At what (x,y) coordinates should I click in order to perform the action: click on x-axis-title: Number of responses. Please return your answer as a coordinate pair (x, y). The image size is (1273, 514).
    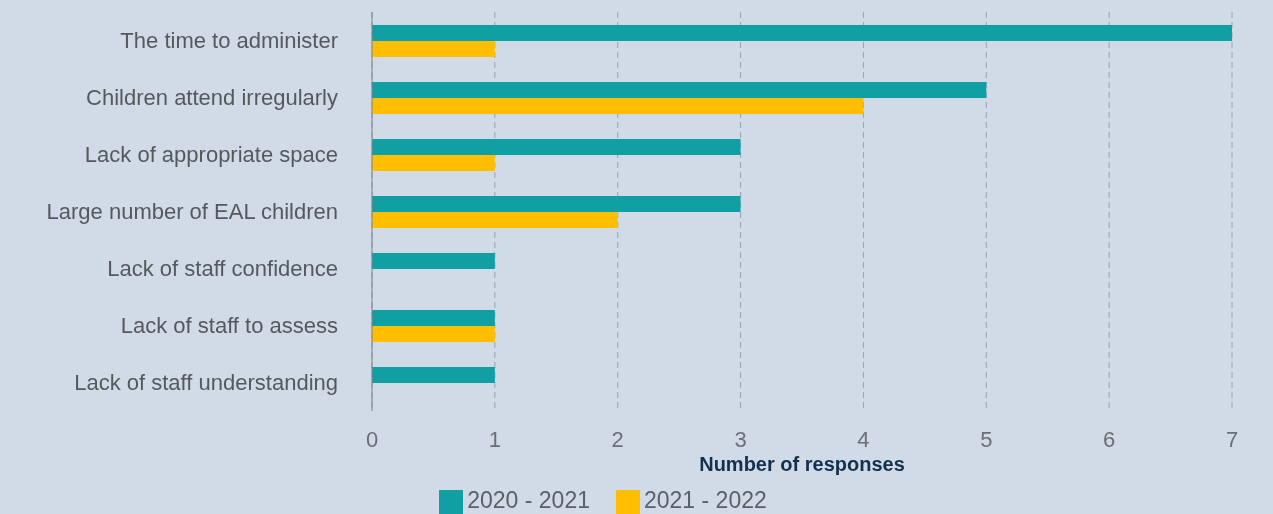
    Looking at the image, I should click on (802, 464).